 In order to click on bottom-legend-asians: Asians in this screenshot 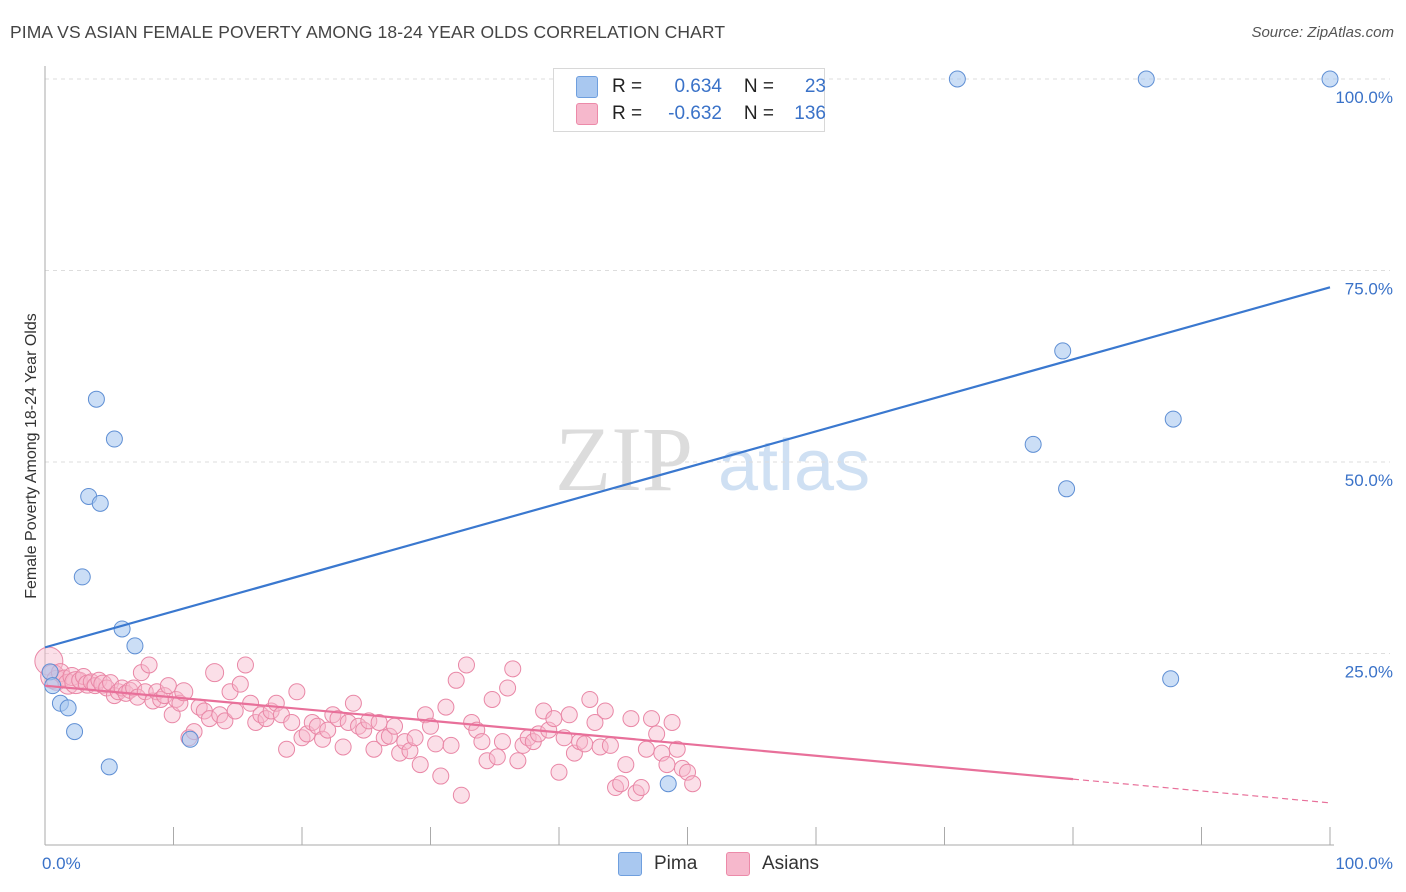, I will do `click(772, 864)`.